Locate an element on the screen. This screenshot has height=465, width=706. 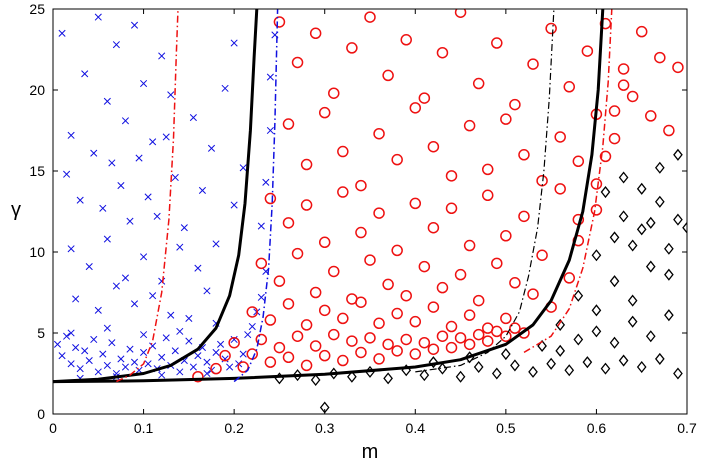
x-tick-label: 0.2 is located at coordinates (234, 428).